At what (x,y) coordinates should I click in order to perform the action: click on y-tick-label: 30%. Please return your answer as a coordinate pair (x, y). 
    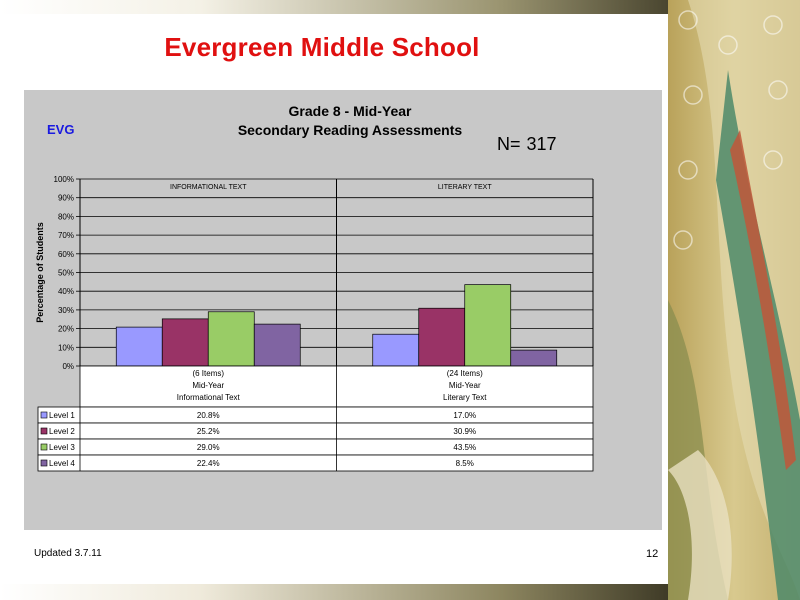
    Looking at the image, I should click on (66, 310).